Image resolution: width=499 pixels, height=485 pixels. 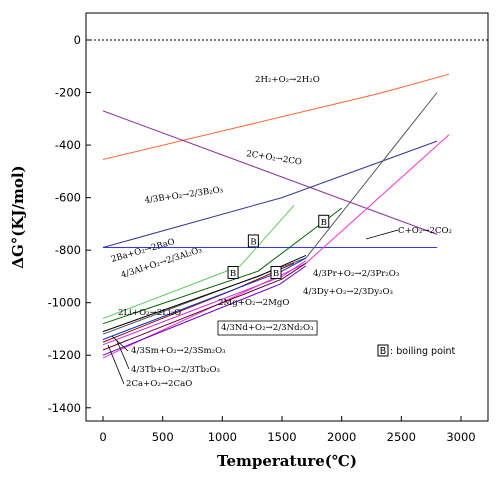 I want to click on y-tick-label: -1000, so click(x=64, y=303).